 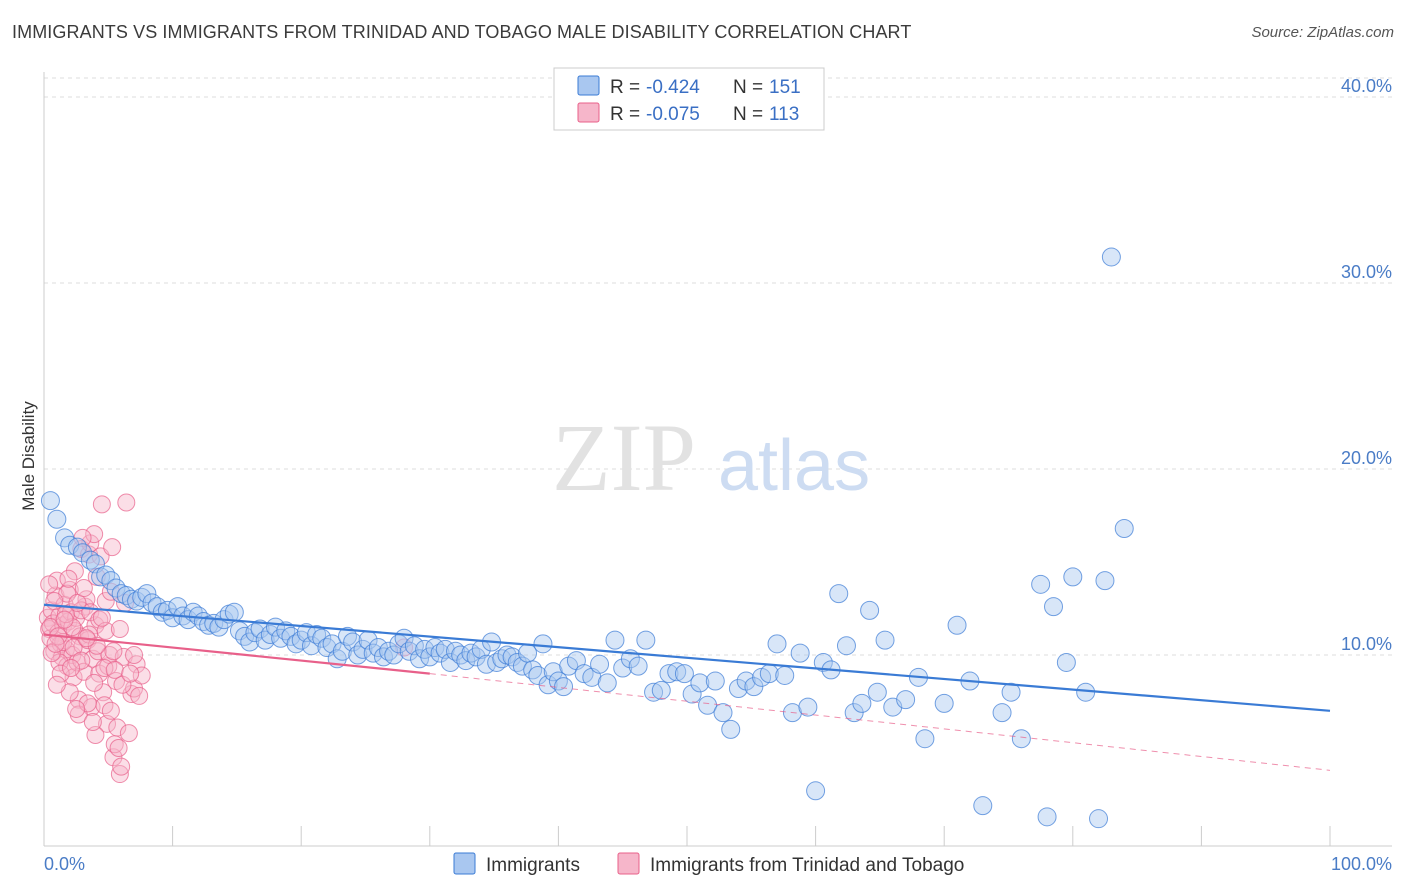 I want to click on y-tick-label: 20.0%, so click(x=1366, y=458).